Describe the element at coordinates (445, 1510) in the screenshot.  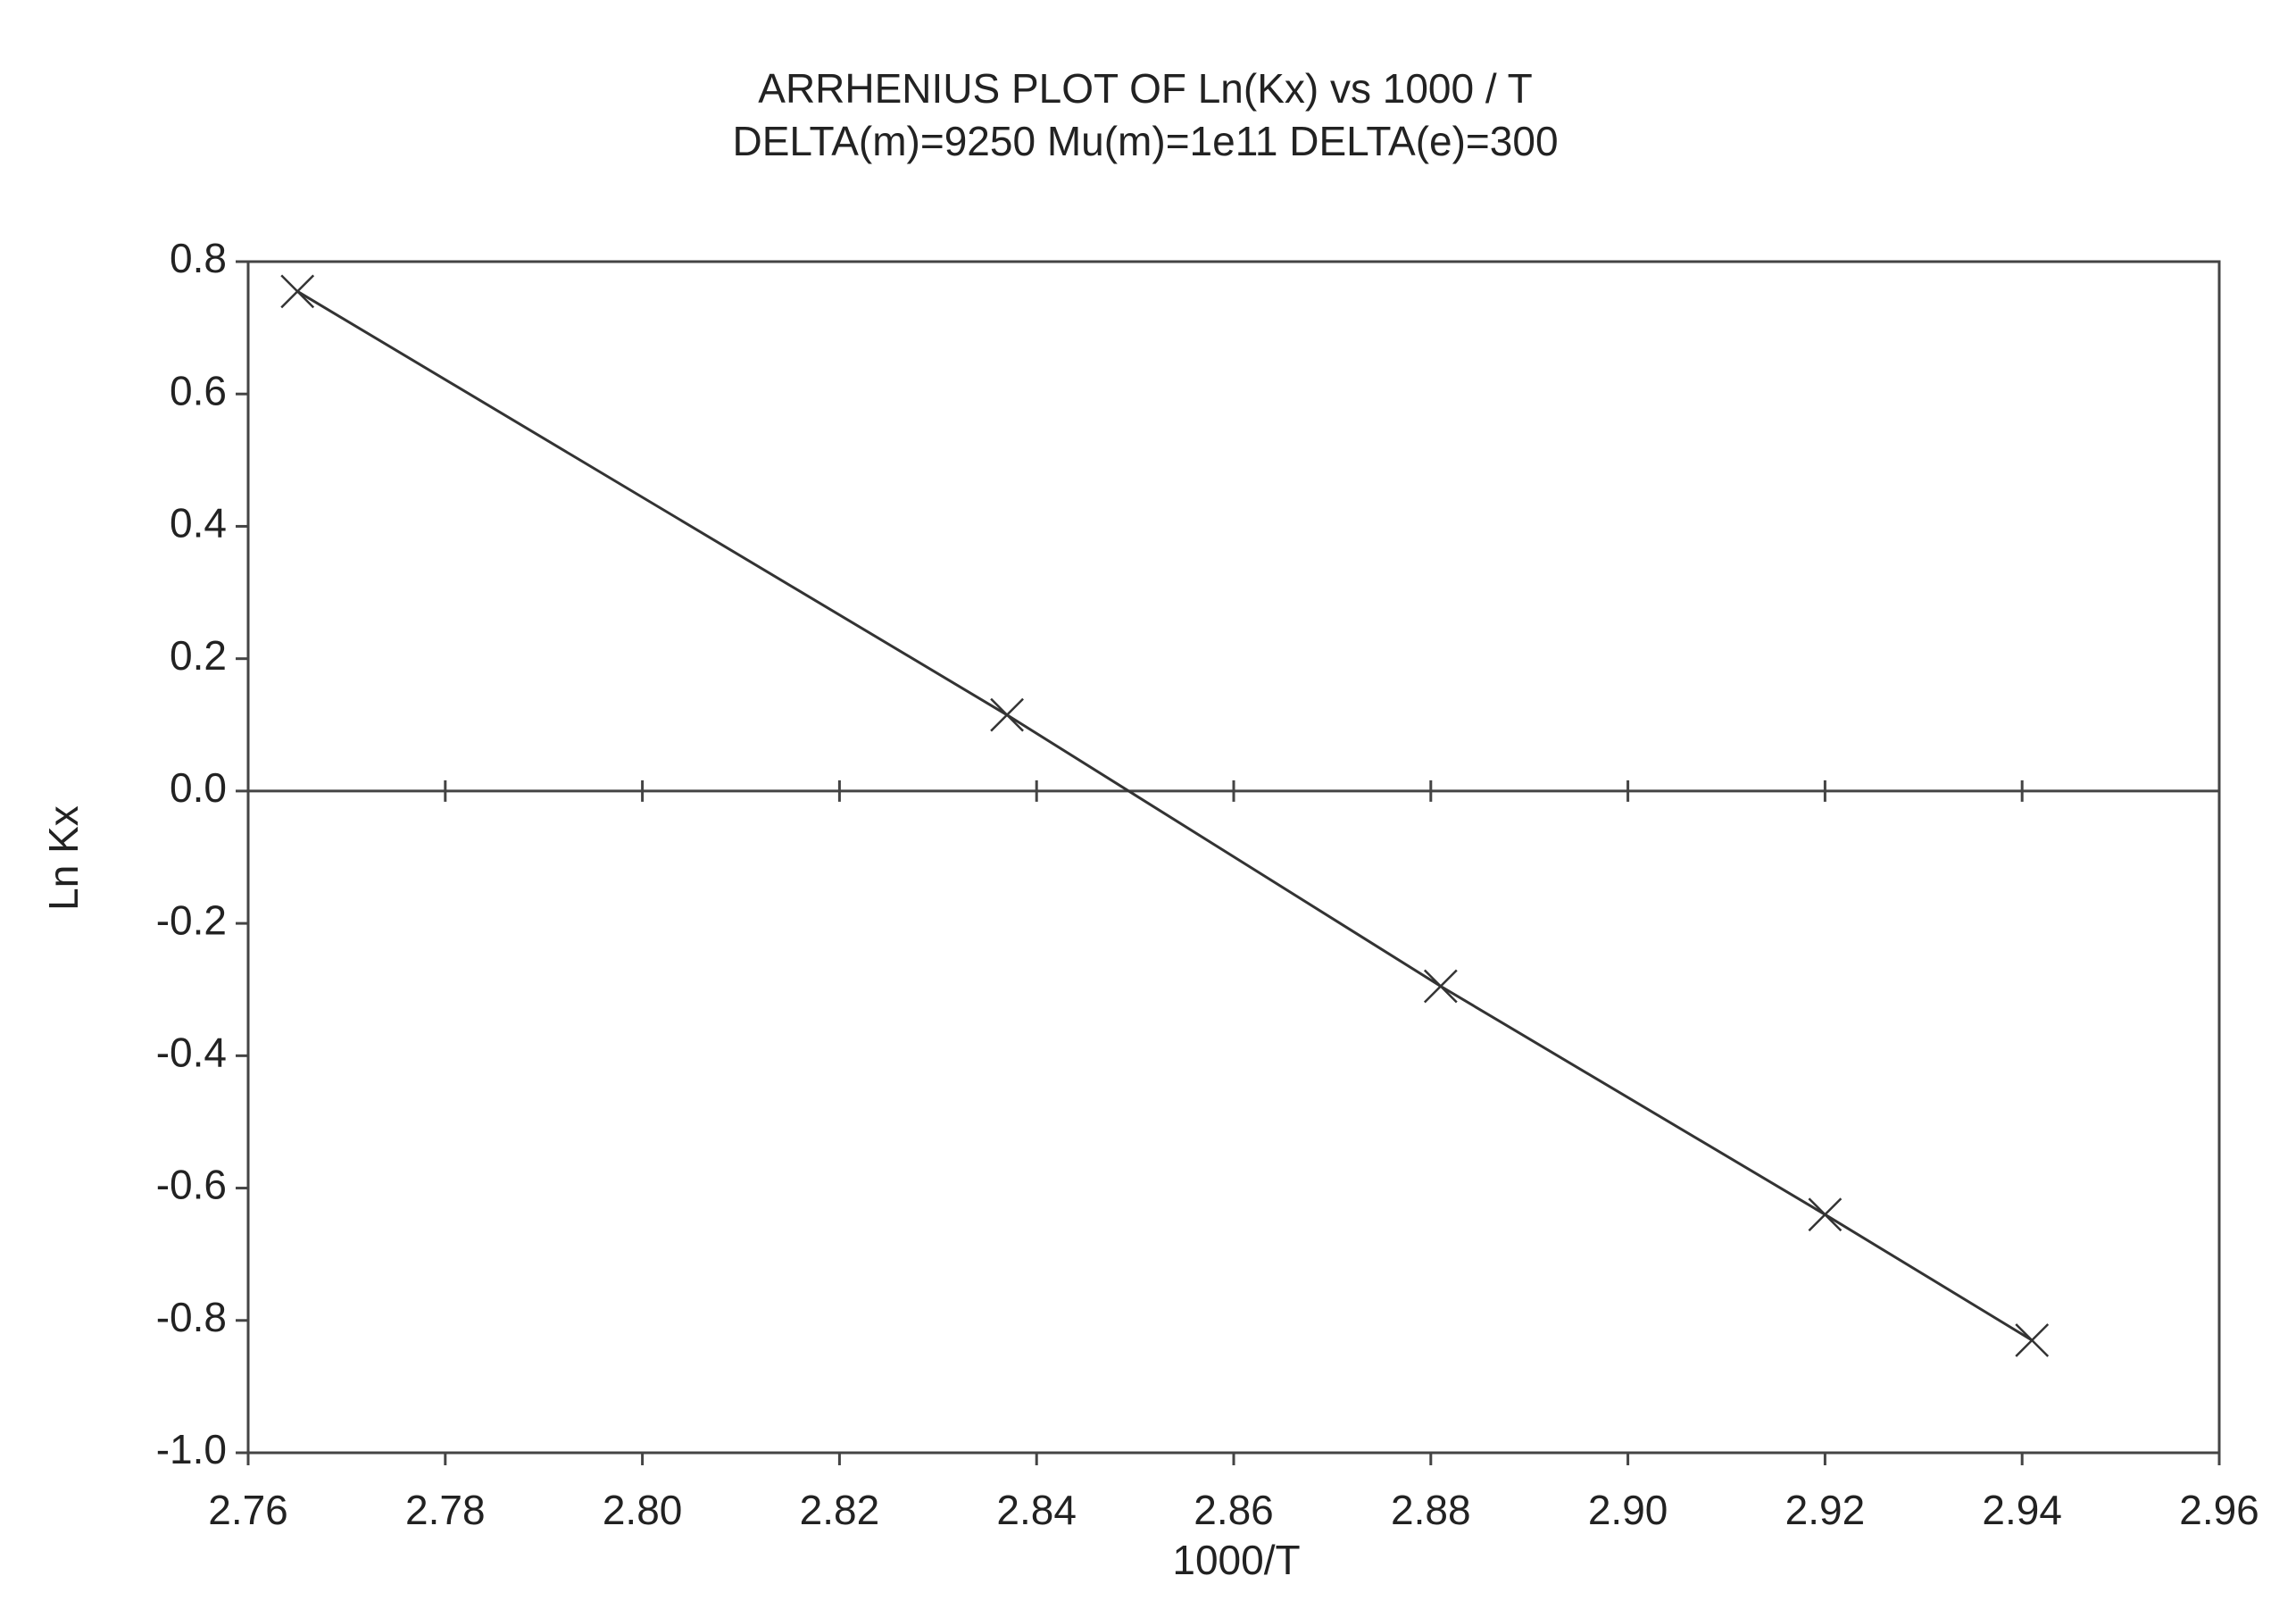
I see `x-tick-label: 2.78` at that location.